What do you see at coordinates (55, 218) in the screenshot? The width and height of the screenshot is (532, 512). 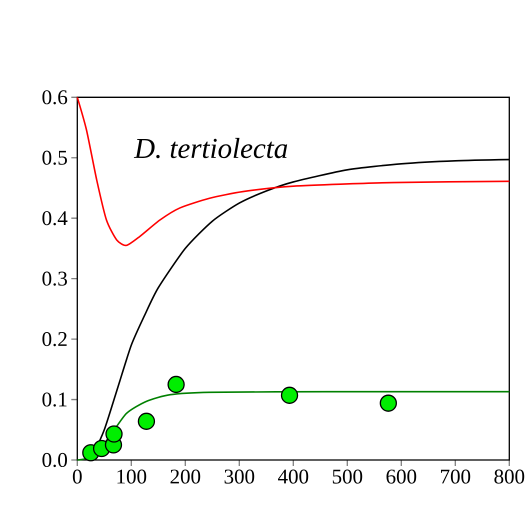 I see `y-tick-label: 0.4` at bounding box center [55, 218].